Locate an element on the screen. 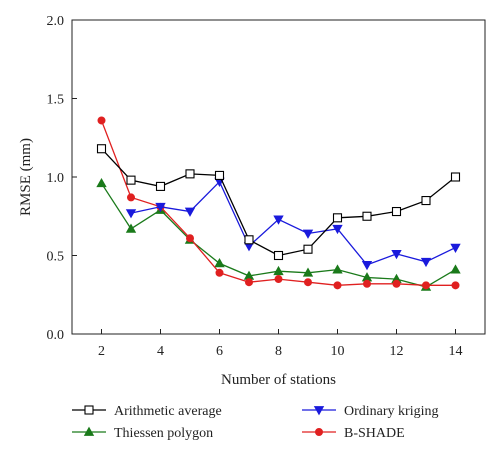  legend-marker-thiessen-polygon is located at coordinates (89, 431).